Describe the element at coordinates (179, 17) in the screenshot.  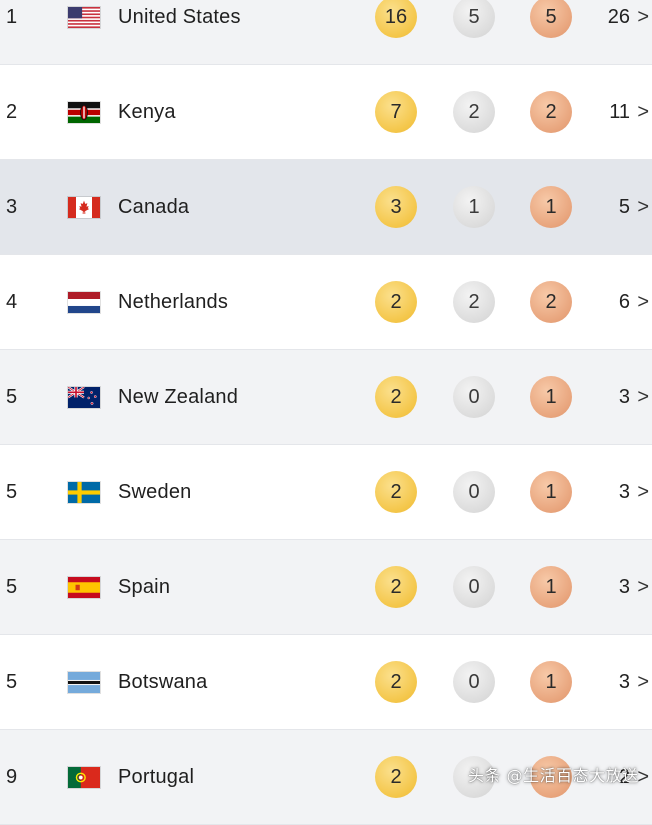
I see `country-name: United States` at that location.